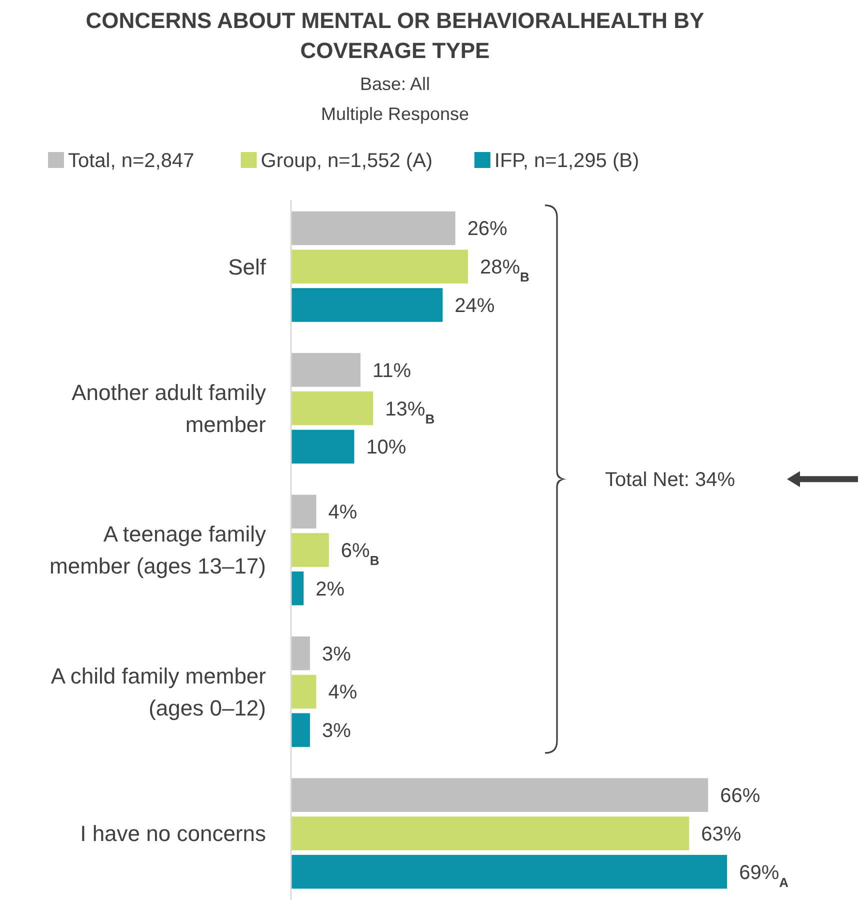 This screenshot has width=861, height=903. Describe the element at coordinates (158, 691) in the screenshot. I see `y-tick-label: A child family member (ages 0–12)` at that location.